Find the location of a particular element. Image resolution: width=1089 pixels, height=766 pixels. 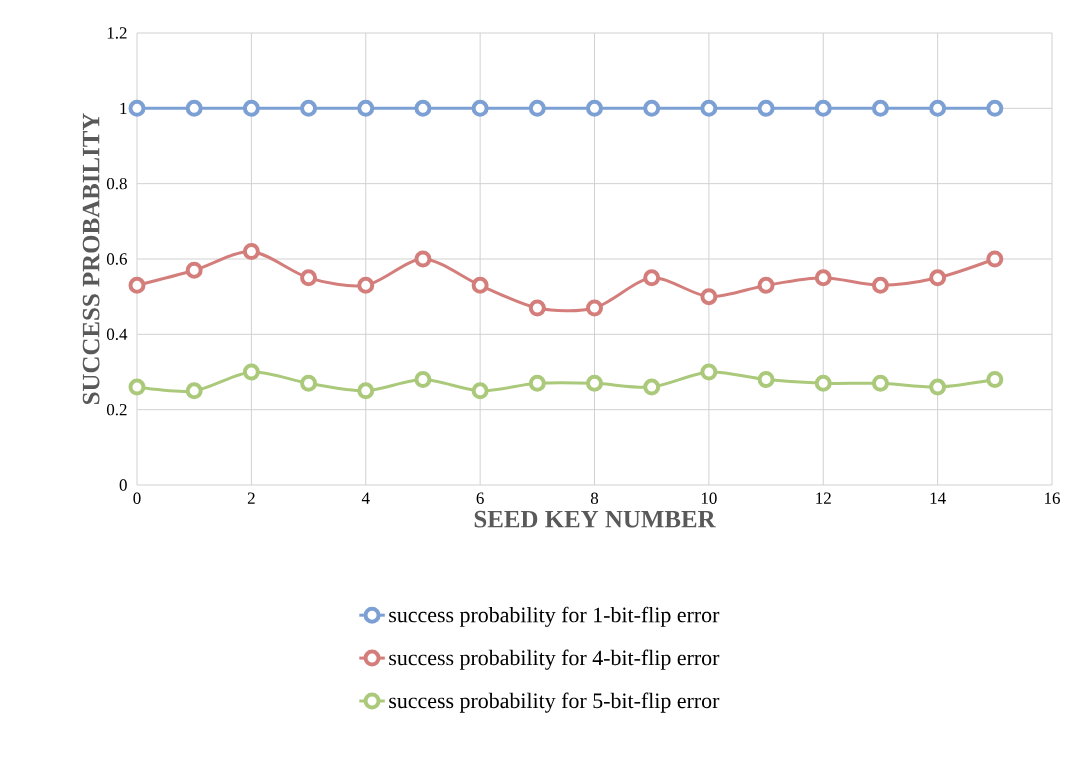

legend-label: success probability for 5-bit-flip error is located at coordinates (554, 702).